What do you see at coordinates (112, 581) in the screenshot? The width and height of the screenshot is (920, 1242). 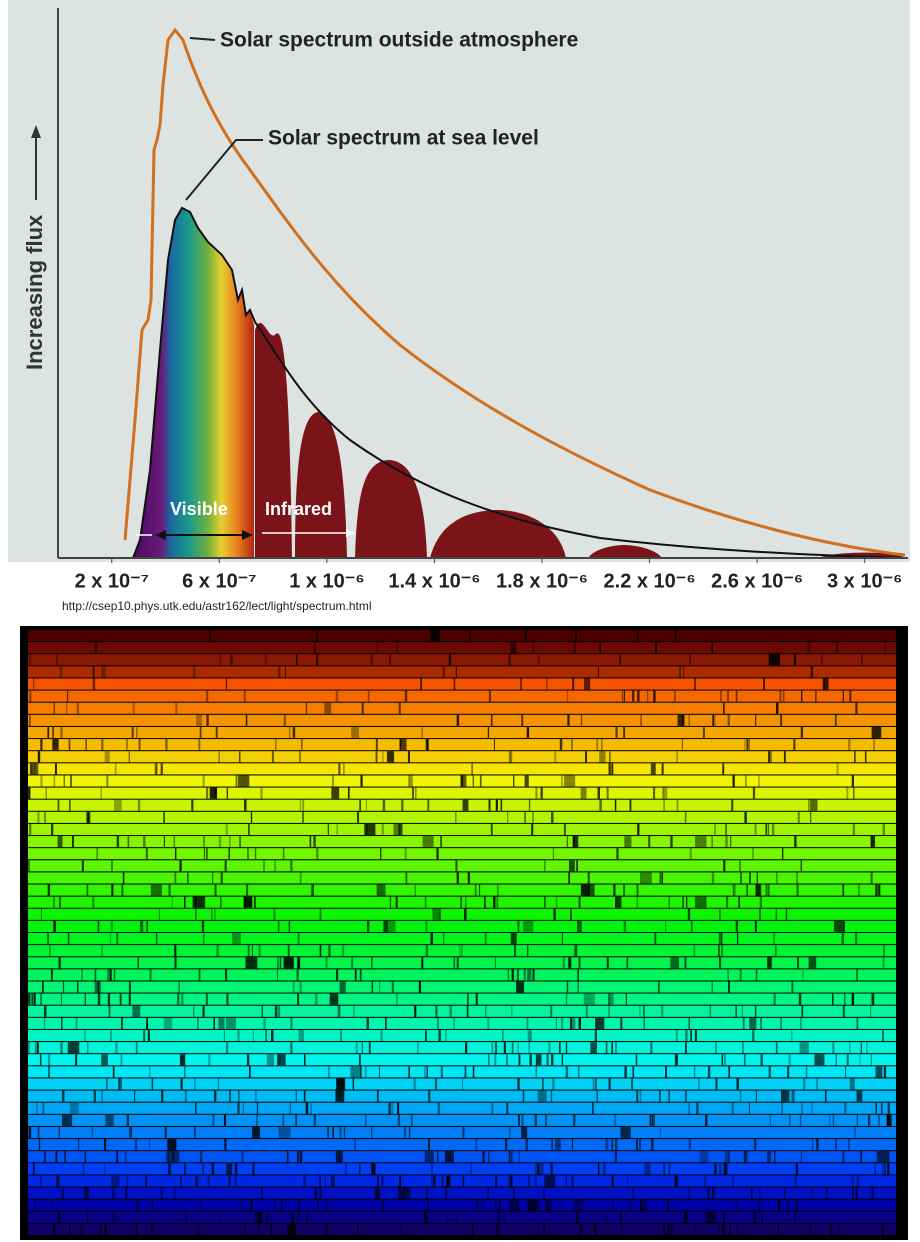 I see `x-tick-label: 2 x 10⁻⁷` at bounding box center [112, 581].